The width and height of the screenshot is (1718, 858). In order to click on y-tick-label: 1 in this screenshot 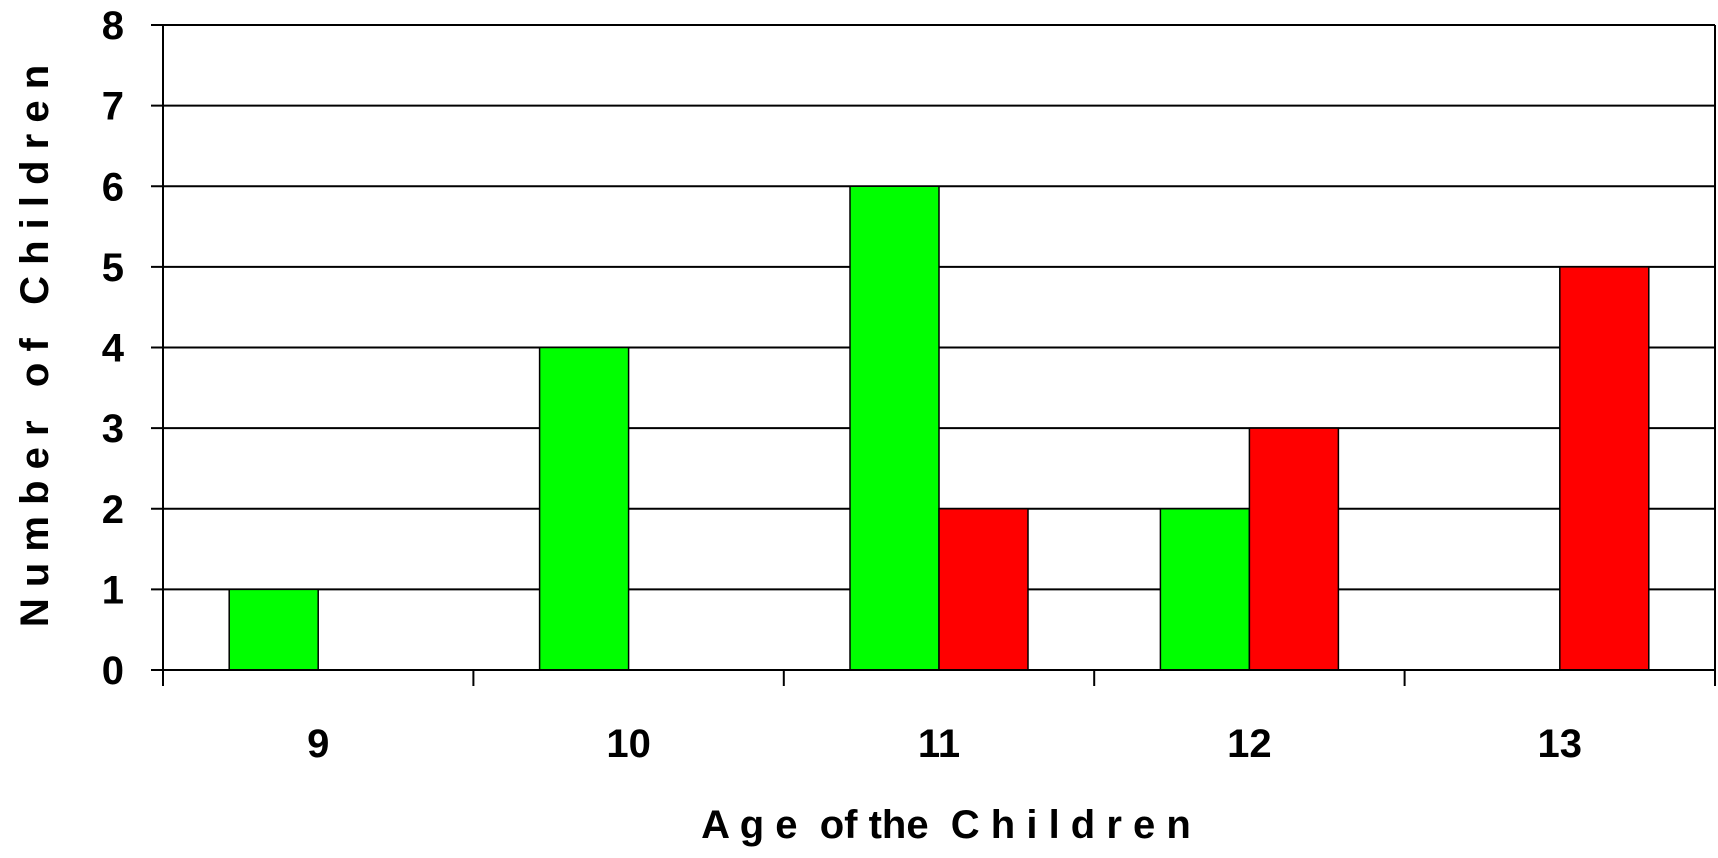, I will do `click(113, 590)`.